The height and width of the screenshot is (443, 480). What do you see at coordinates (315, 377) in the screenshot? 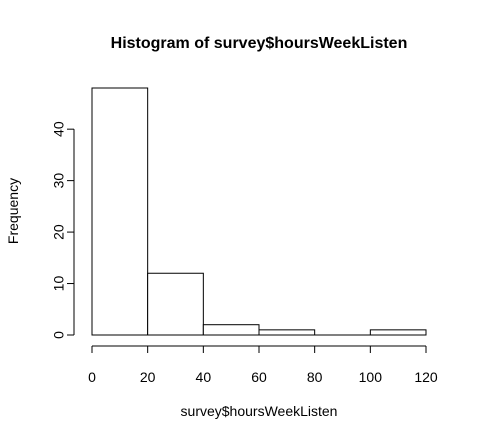
I see `x-tick-label-4: 80` at bounding box center [315, 377].